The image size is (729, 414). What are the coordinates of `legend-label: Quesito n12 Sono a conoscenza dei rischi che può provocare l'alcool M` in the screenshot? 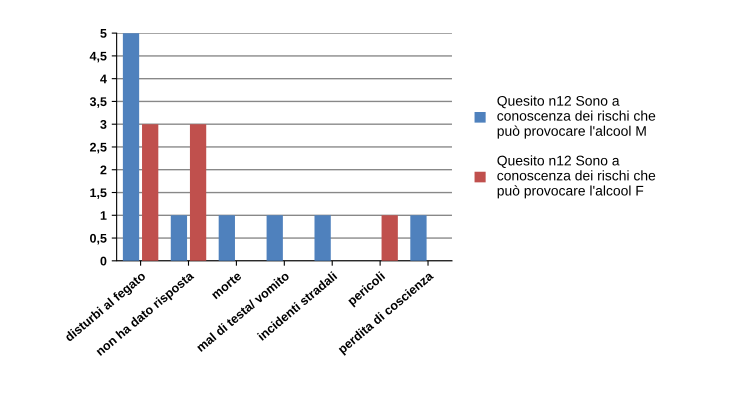 It's located at (576, 117).